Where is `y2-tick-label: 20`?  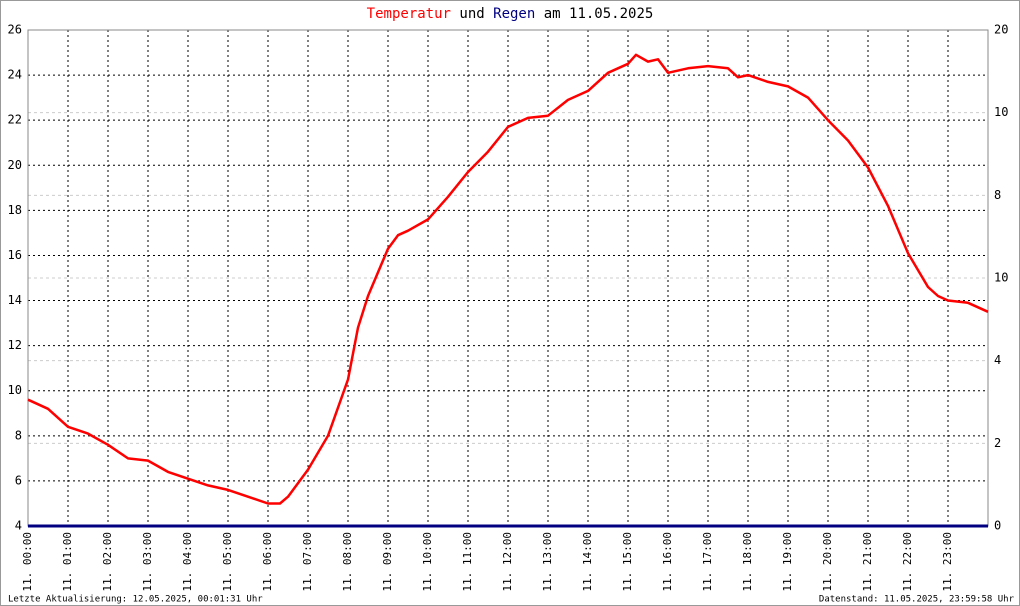
y2-tick-label: 20 is located at coordinates (1001, 30).